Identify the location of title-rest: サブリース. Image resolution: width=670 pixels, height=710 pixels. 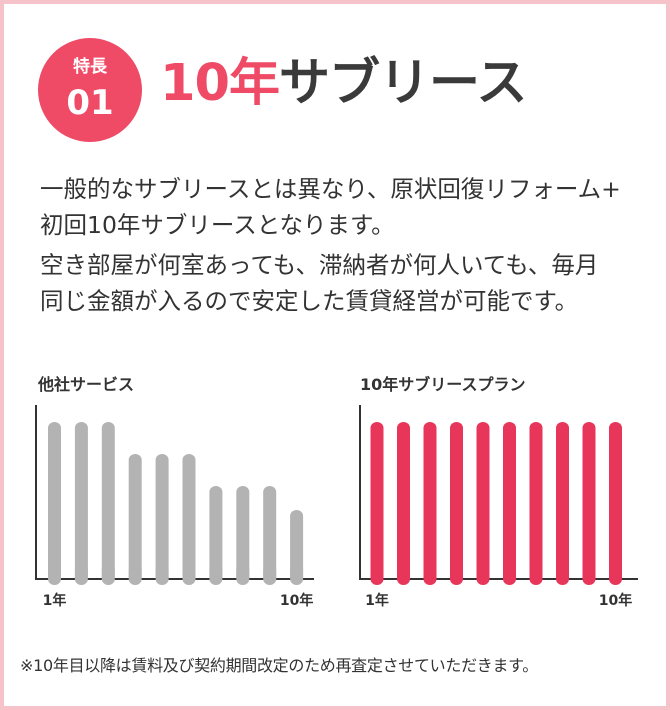
(402, 83).